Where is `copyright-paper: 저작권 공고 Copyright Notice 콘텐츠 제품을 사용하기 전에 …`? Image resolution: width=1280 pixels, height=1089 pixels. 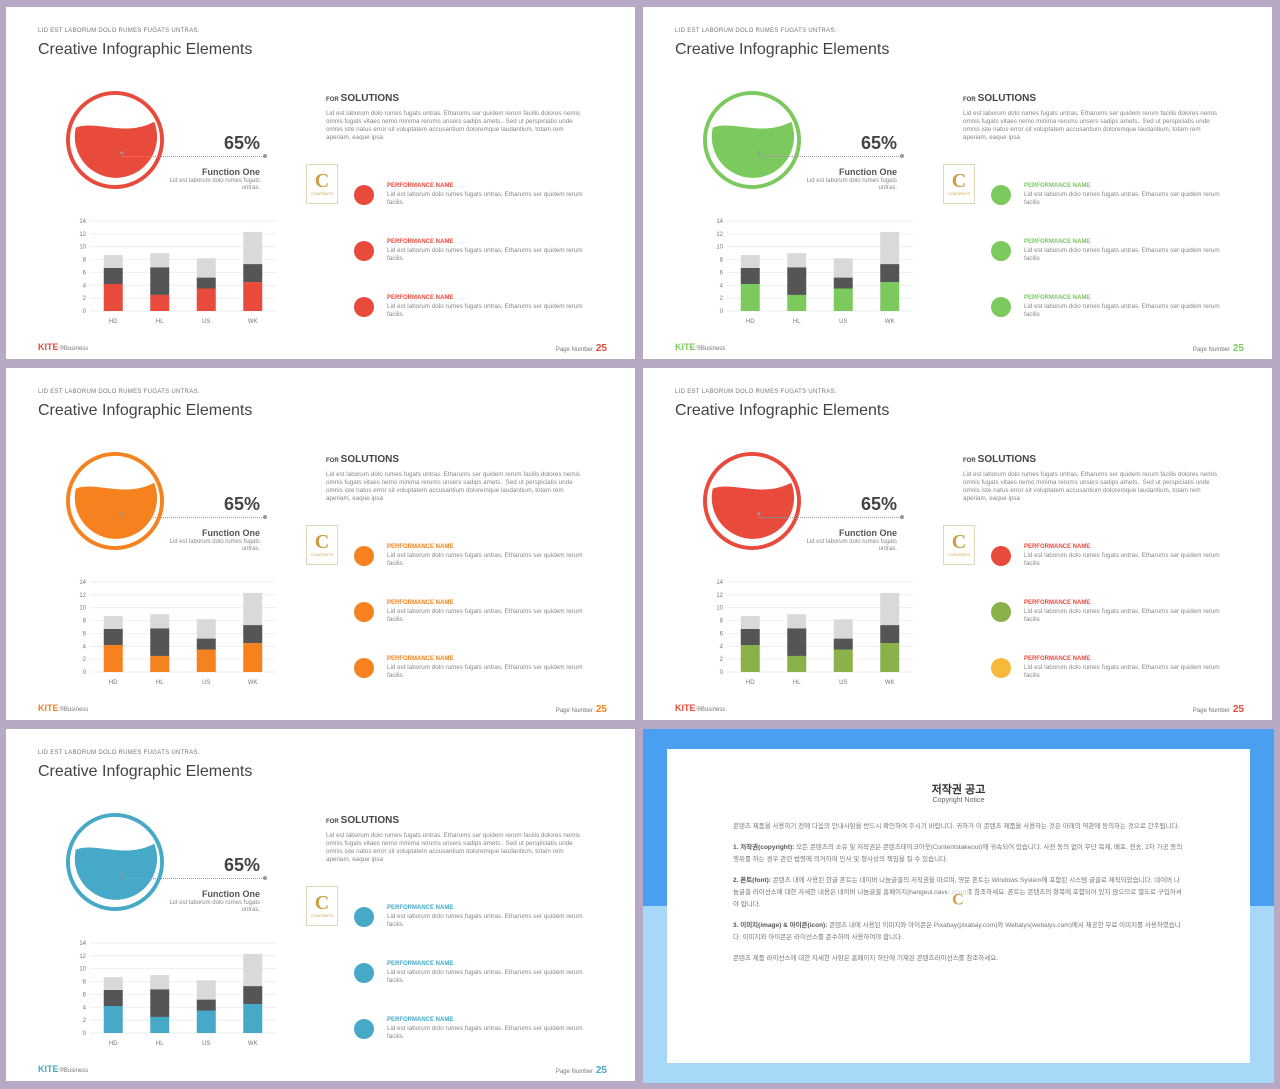 copyright-paper: 저작권 공고 Copyright Notice 콘텐츠 제품을 사용하기 전에 … is located at coordinates (958, 906).